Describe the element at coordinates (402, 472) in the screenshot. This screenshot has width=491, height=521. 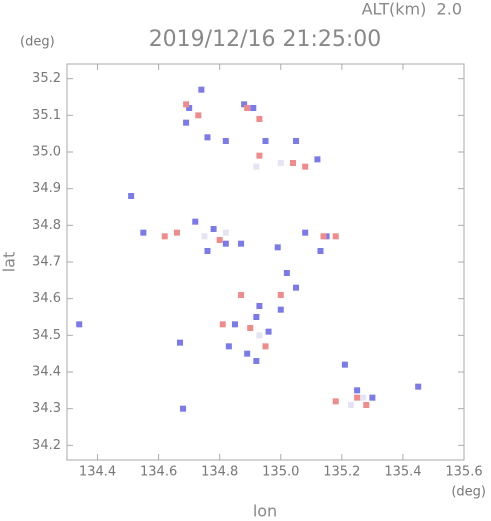
I see `x-tick-label: 135.4` at that location.